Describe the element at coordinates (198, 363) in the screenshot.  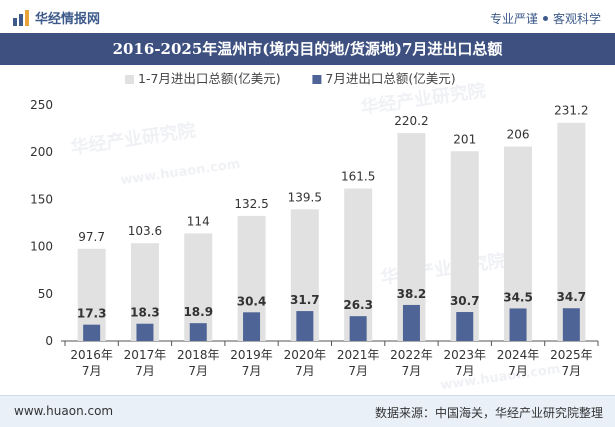
I see `x-tick-label: 2018年 7月` at that location.